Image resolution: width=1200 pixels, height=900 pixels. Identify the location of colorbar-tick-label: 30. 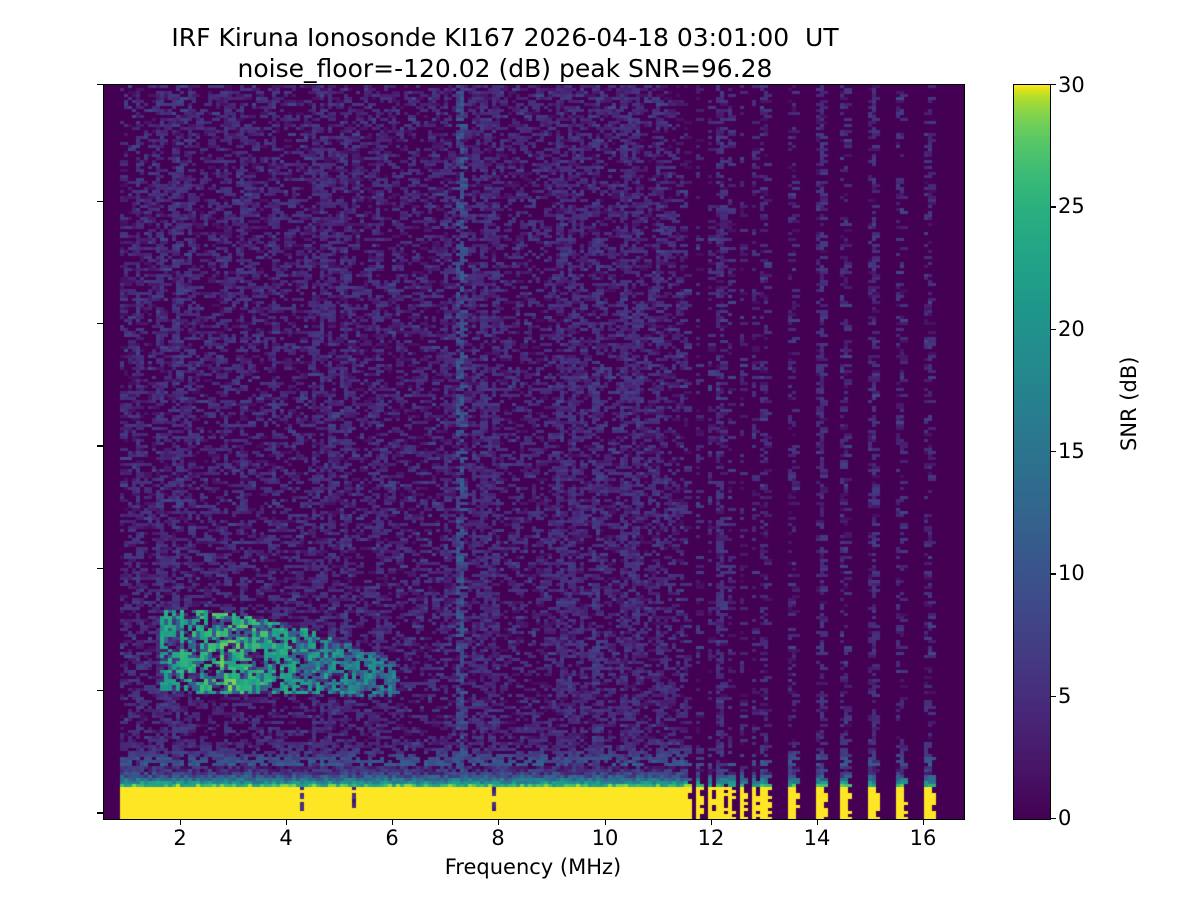
(1071, 85).